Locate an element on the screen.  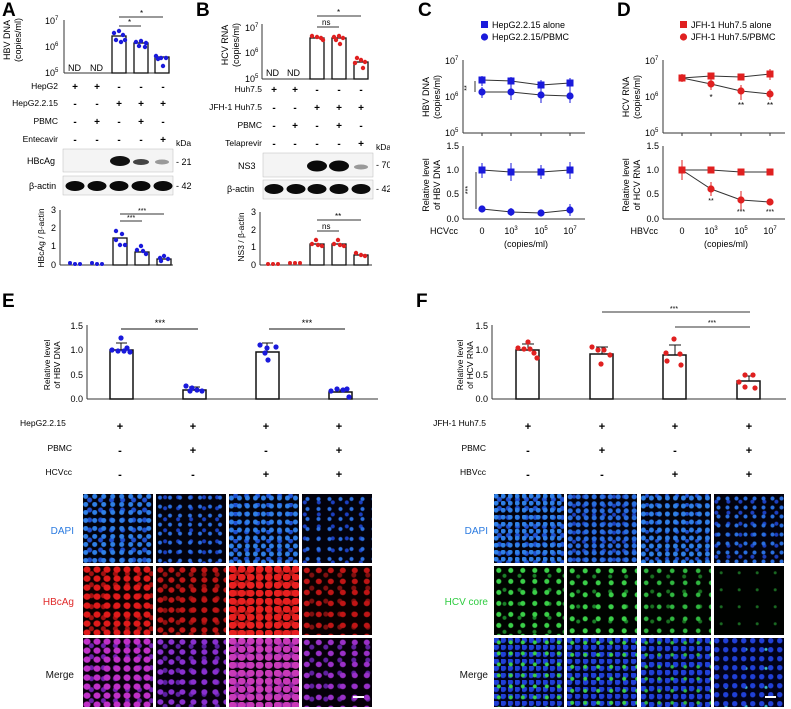
svg-text: Telaprevir is located at coordinates (243, 143).